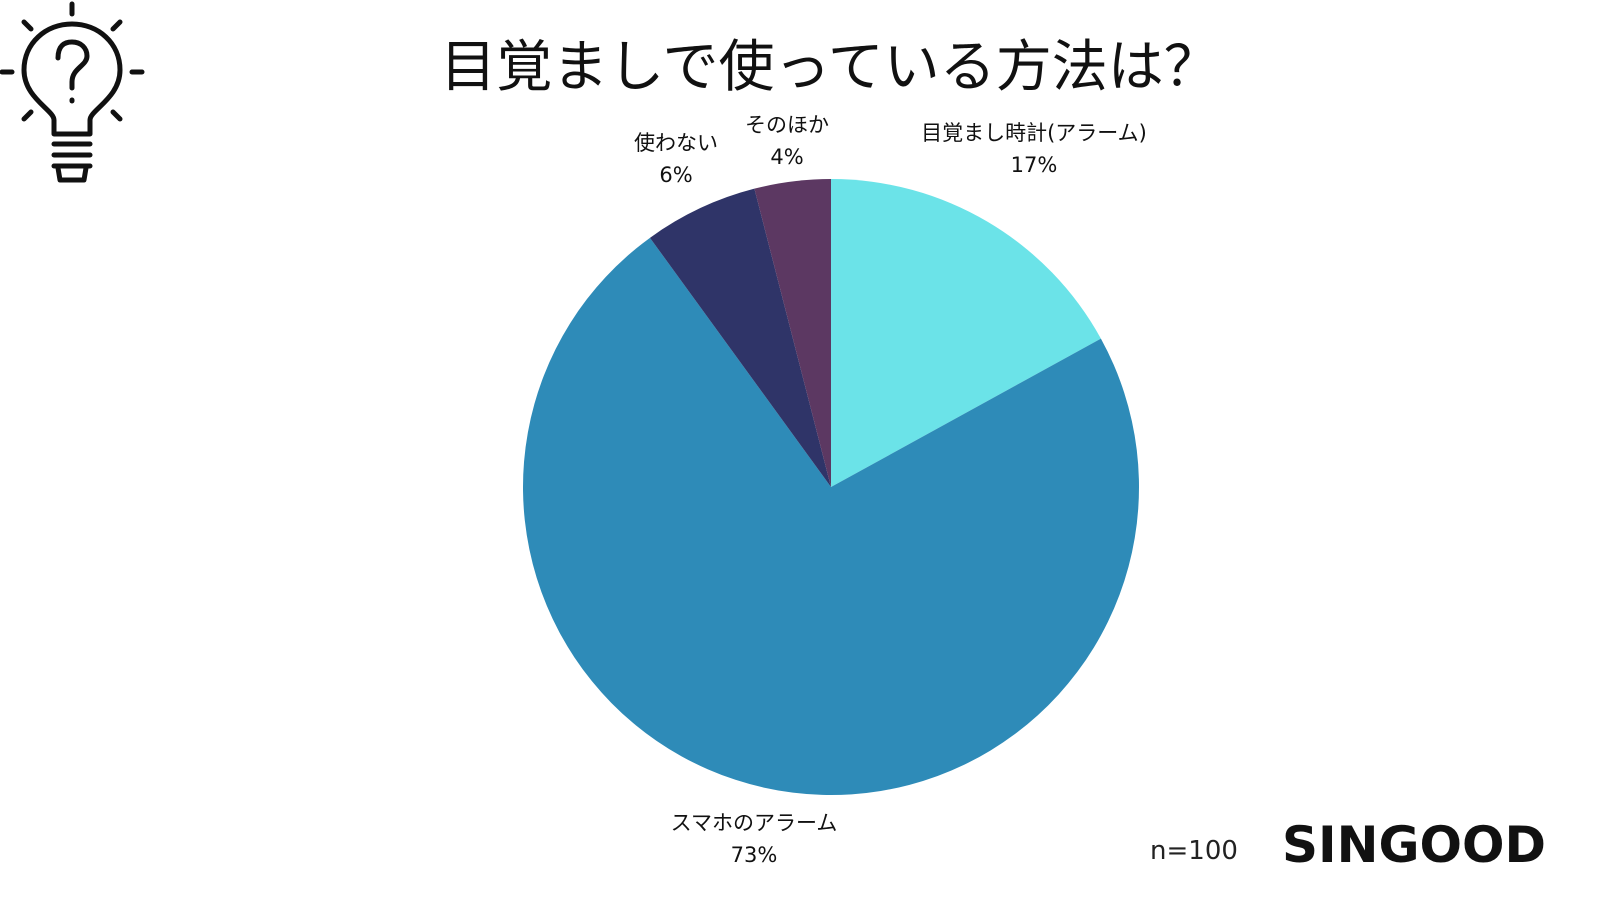 The image size is (1600, 900). Describe the element at coordinates (1414, 845) in the screenshot. I see `brand-logo: SINGOOD` at that location.